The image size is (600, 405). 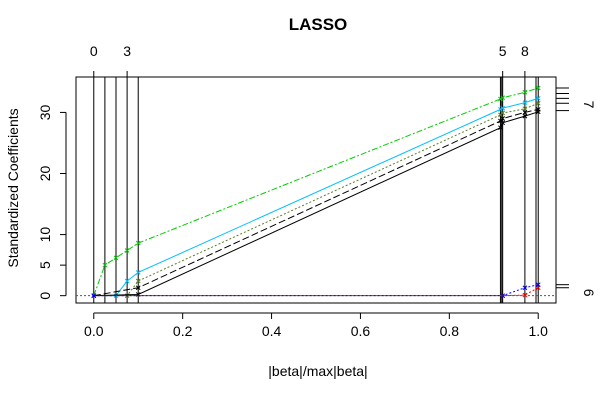 What do you see at coordinates (538, 331) in the screenshot?
I see `x-tick-label-5: 1.0` at bounding box center [538, 331].